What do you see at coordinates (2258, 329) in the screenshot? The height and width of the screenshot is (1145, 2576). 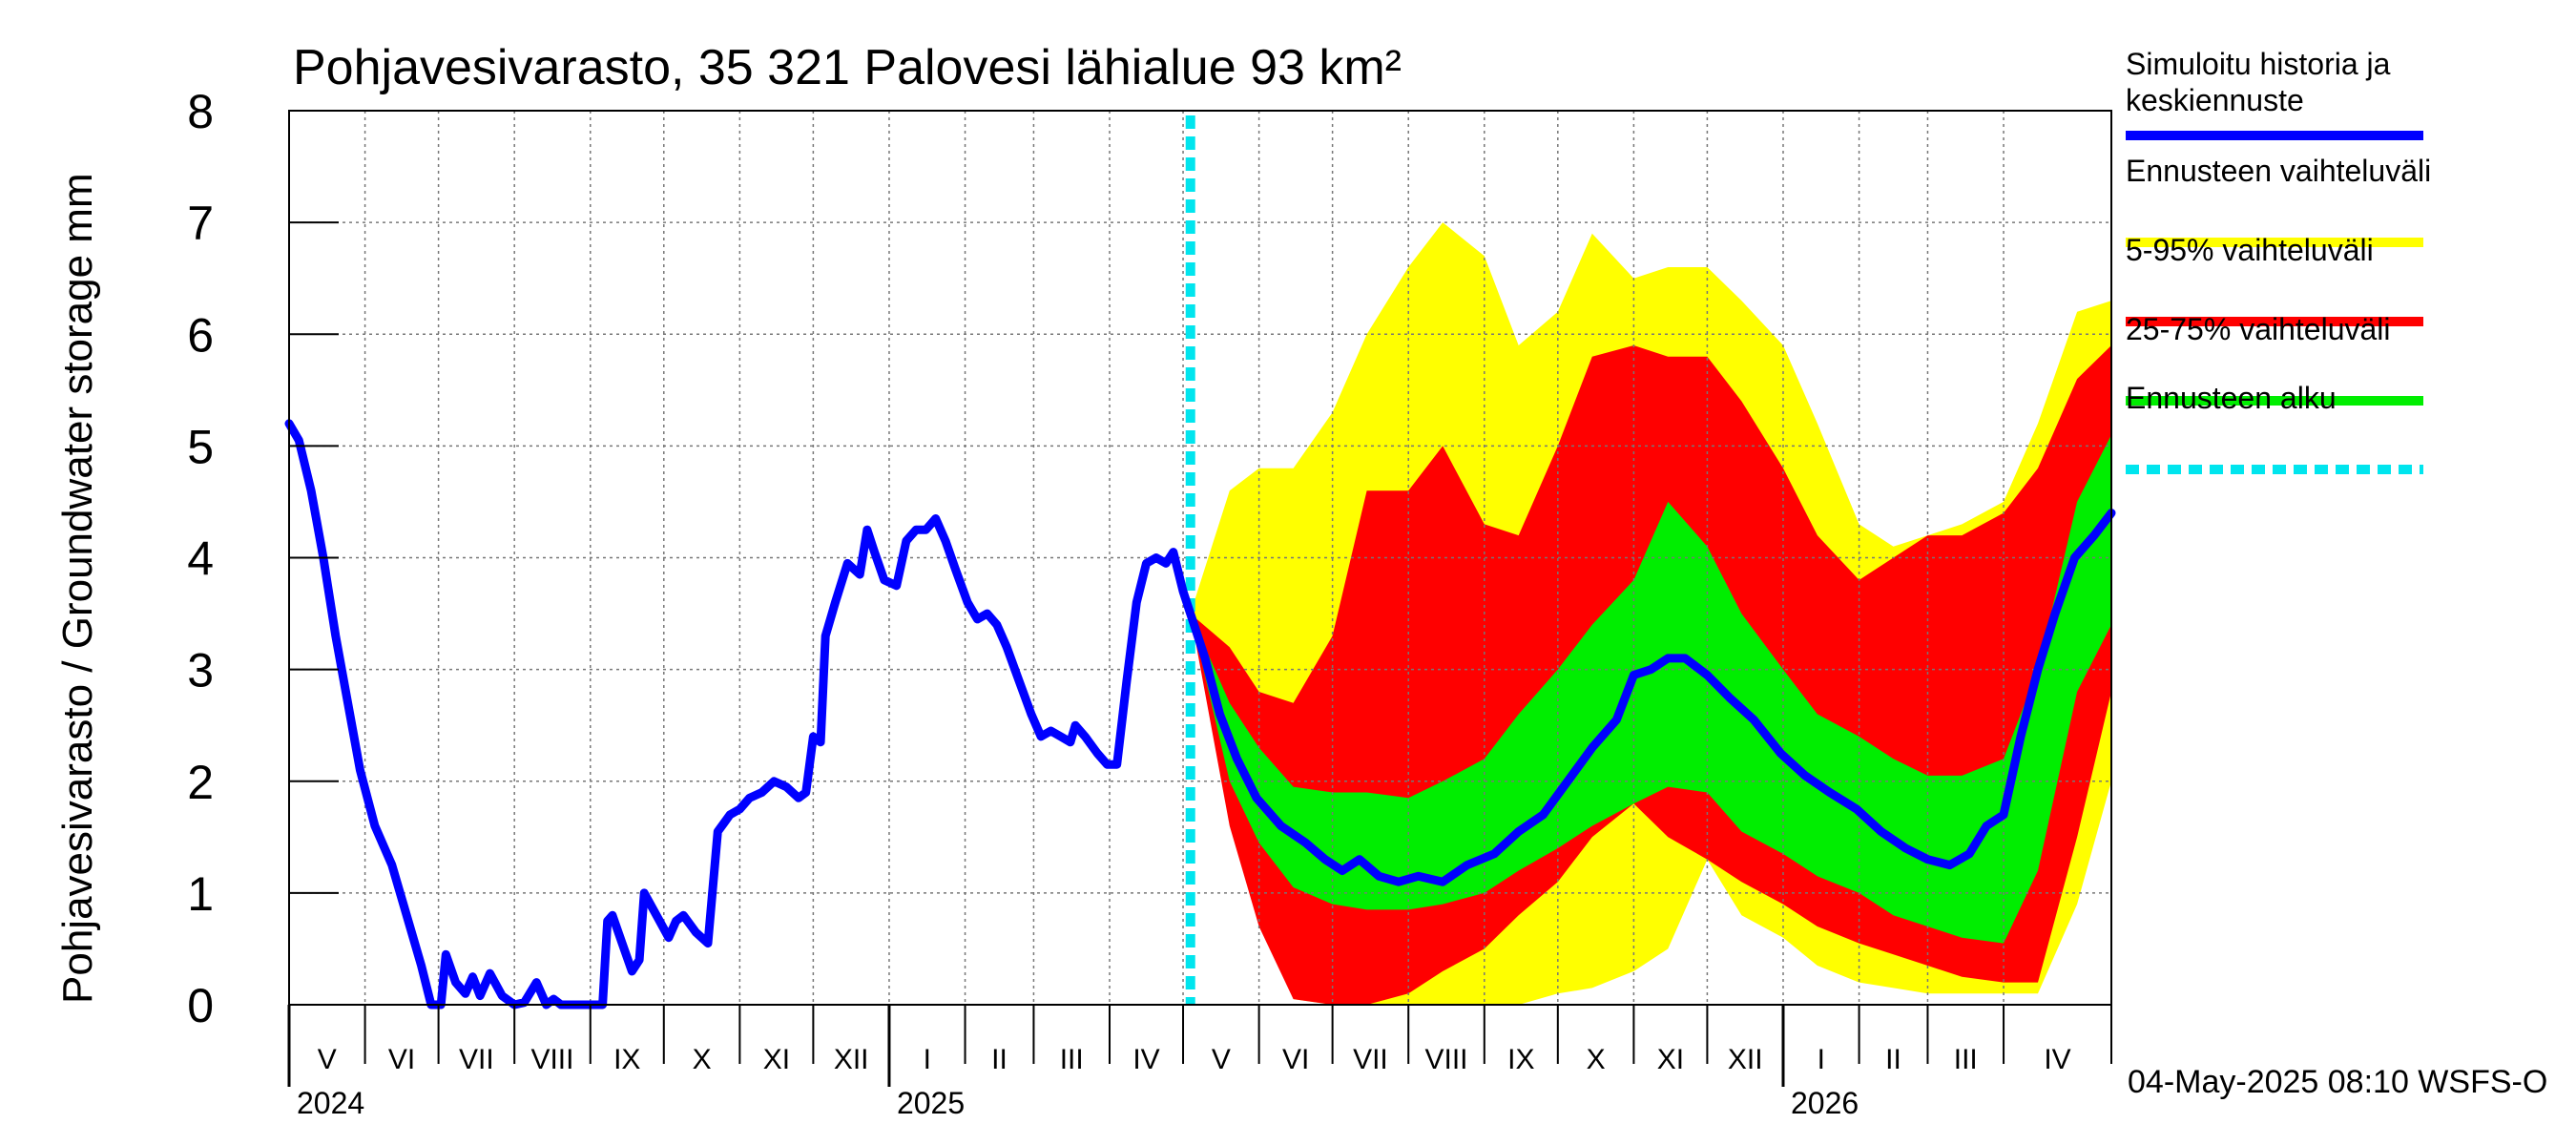 I see `legend-label: 25-75% vaihteluväli` at bounding box center [2258, 329].